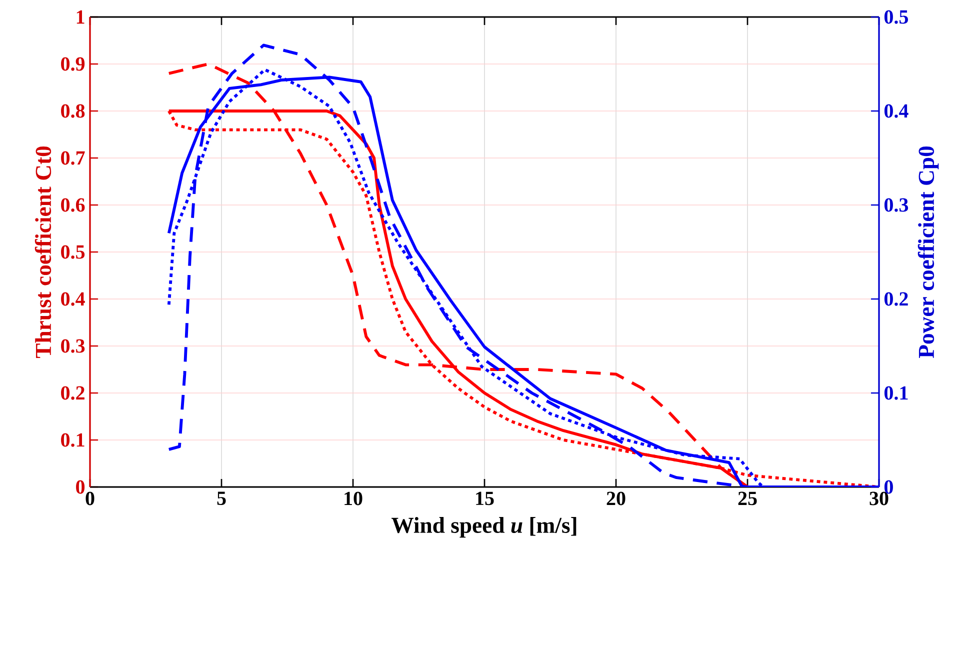 The width and height of the screenshot is (966, 654). What do you see at coordinates (896, 111) in the screenshot?
I see `y2-tick-label: 0.4` at bounding box center [896, 111].